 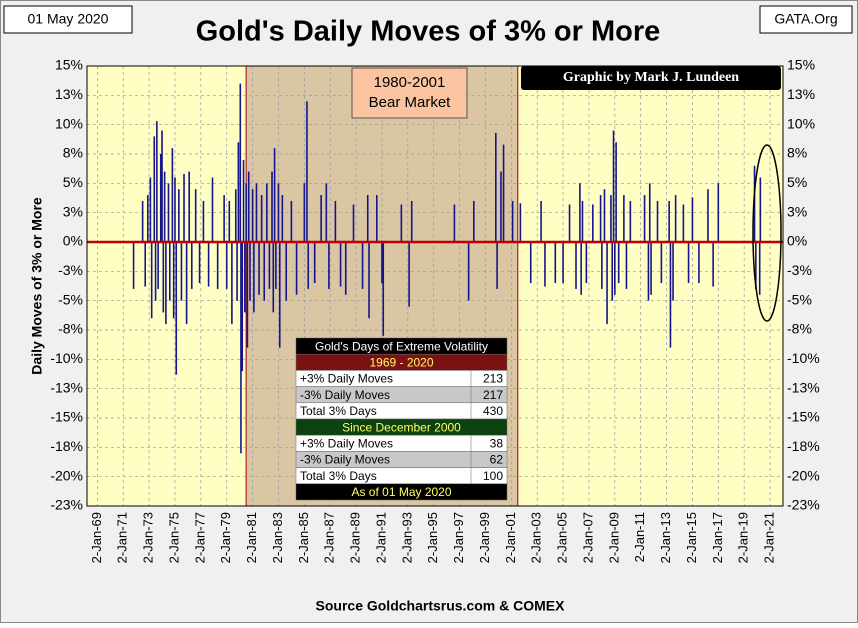 What do you see at coordinates (743, 537) in the screenshot?
I see `x-tick-label: 2-Jan-19` at bounding box center [743, 537].